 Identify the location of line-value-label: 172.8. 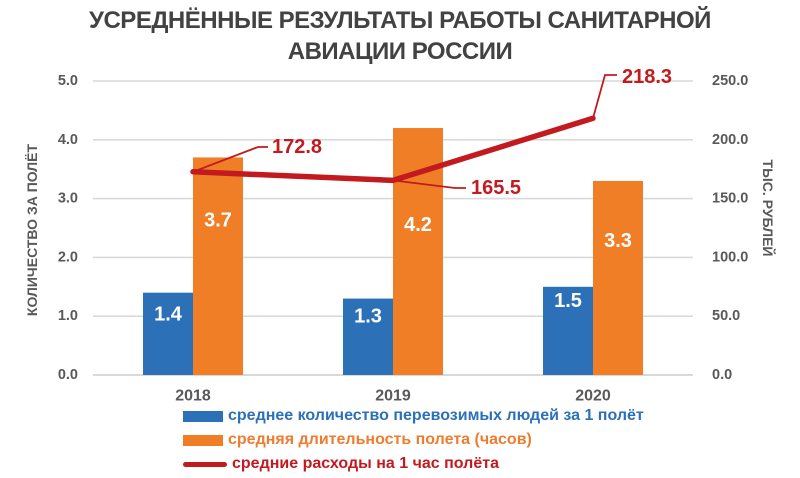
(297, 147).